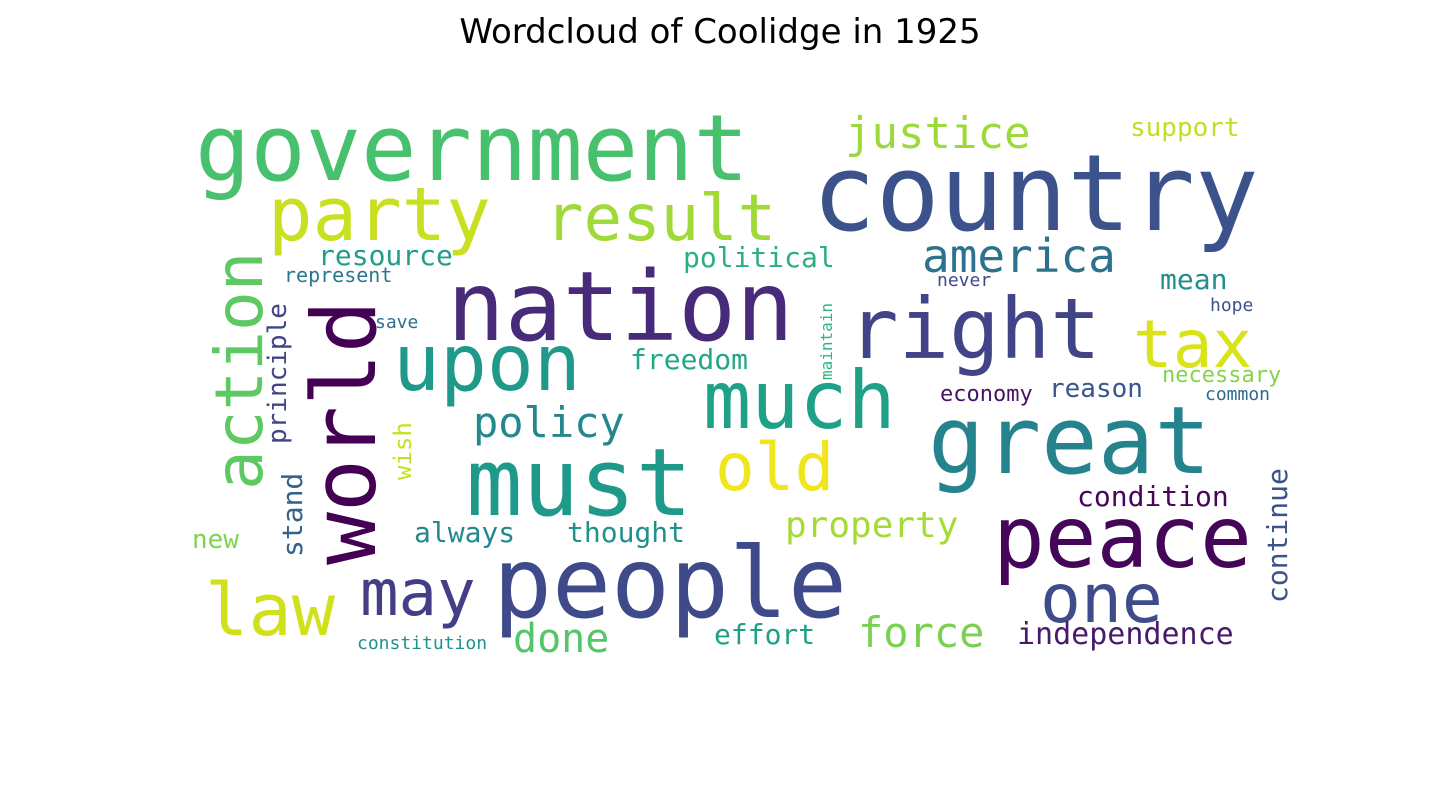 The height and width of the screenshot is (792, 1440). Describe the element at coordinates (422, 643) in the screenshot. I see `word-constitution: constitution` at that location.